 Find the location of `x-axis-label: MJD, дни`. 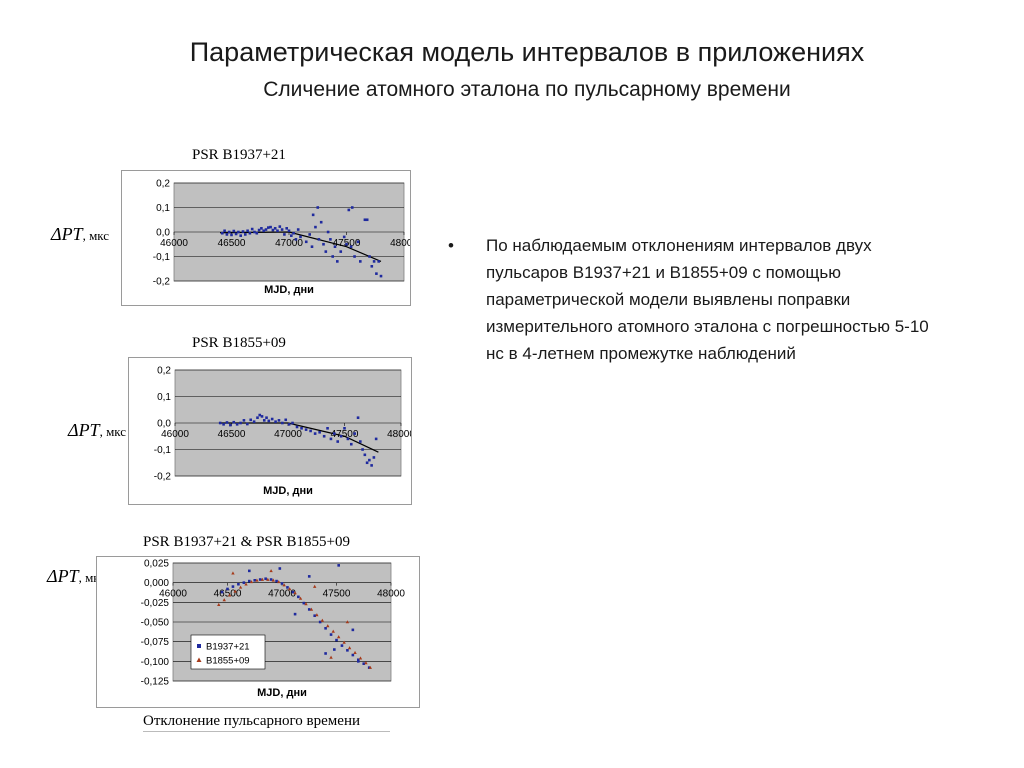

x-axis-label: MJD, дни is located at coordinates (288, 491).